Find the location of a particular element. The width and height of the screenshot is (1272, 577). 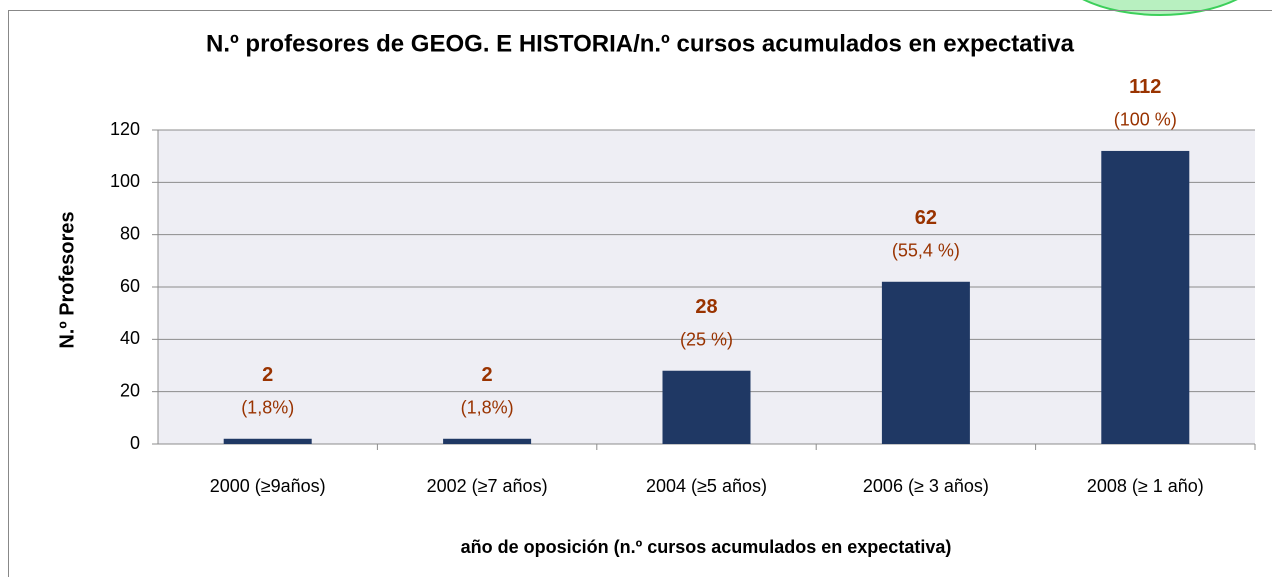

x-tick-label: 2002 (≥7 años) is located at coordinates (487, 486).